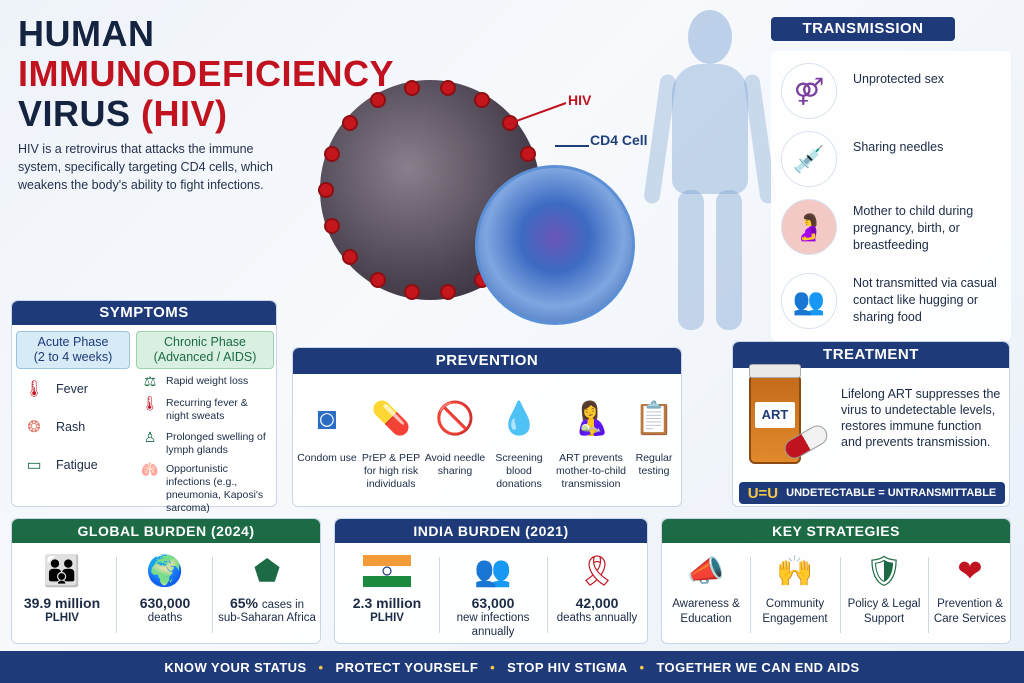  What do you see at coordinates (243, 603) in the screenshot?
I see `burden-value: 65%` at bounding box center [243, 603].